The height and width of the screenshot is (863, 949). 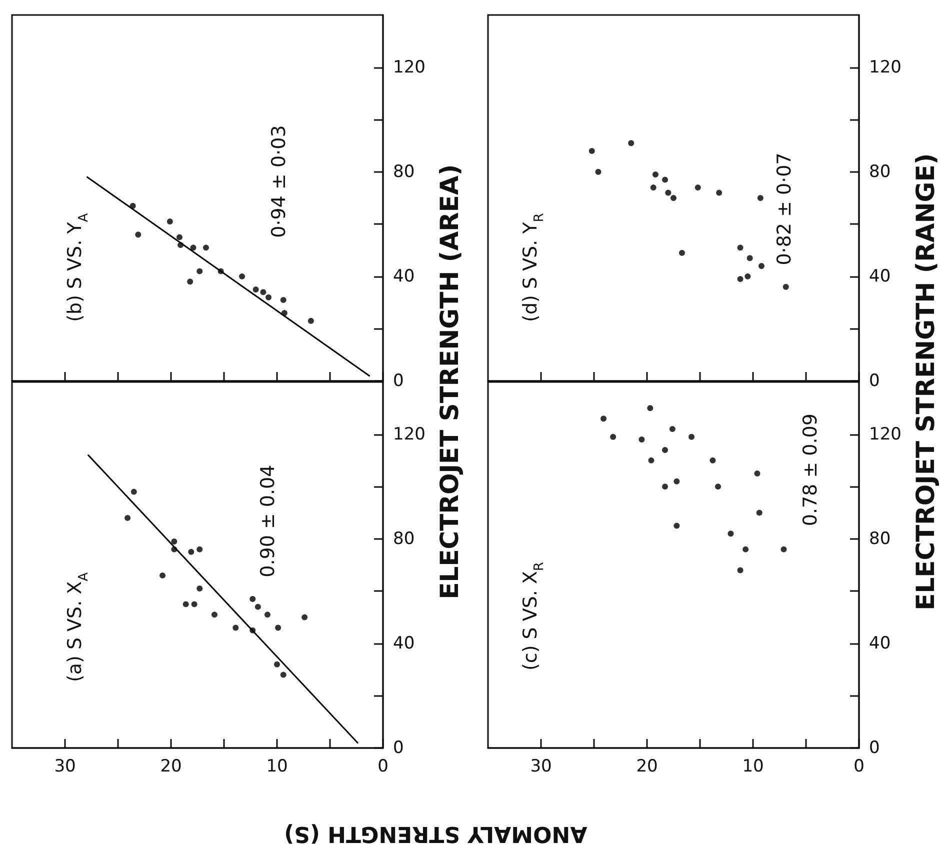 What do you see at coordinates (811, 470) in the screenshot?
I see `annotation: 0.78 ± 0.09` at bounding box center [811, 470].